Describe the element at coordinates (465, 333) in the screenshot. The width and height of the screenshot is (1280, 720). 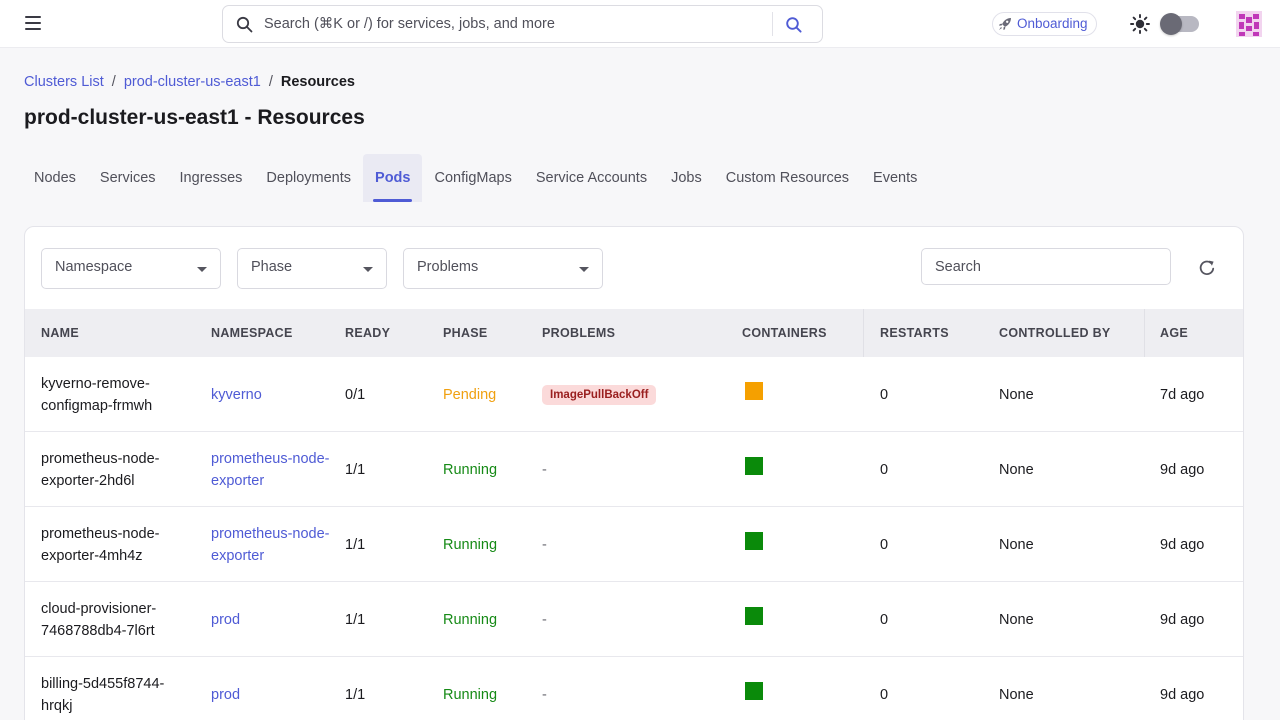
I see `column-header-phase: PHASE` at that location.